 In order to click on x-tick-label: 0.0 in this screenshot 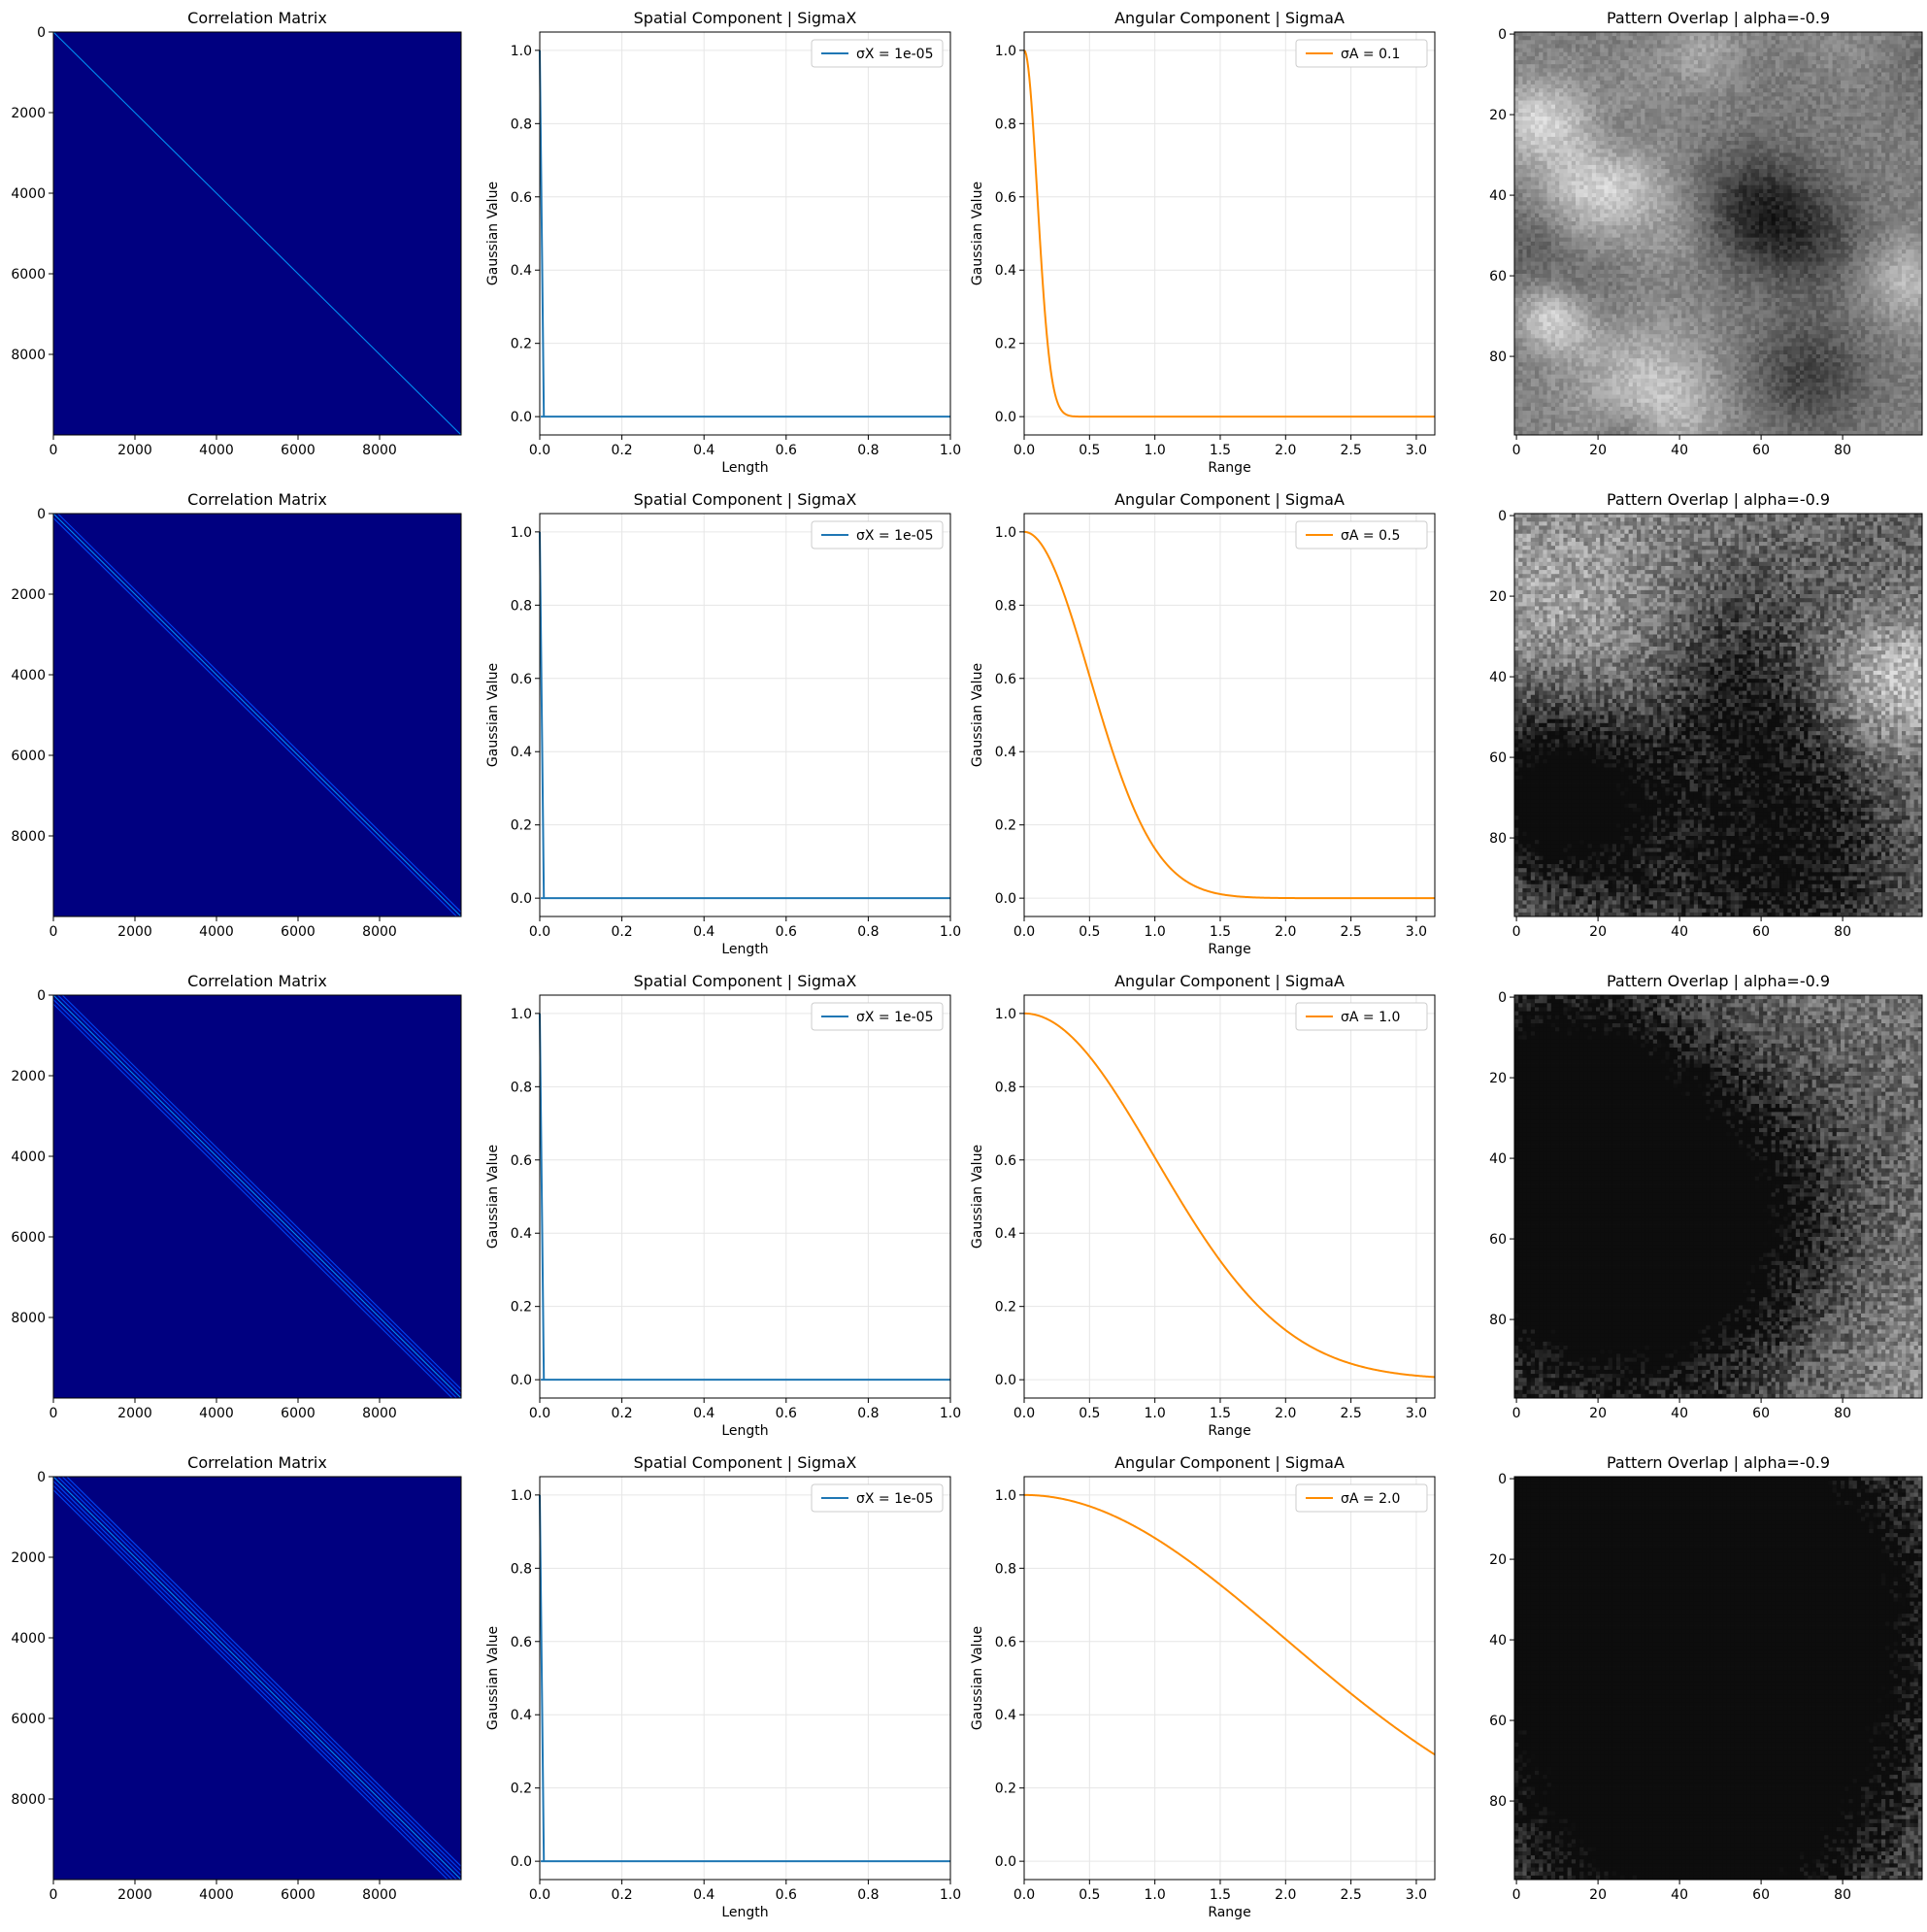, I will do `click(1024, 451)`.